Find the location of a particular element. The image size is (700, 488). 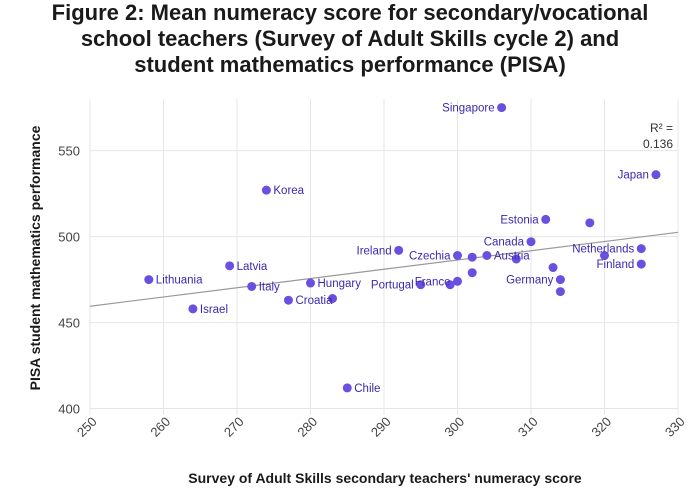

y-axis-label: PISA student mathematics performance is located at coordinates (35, 257).